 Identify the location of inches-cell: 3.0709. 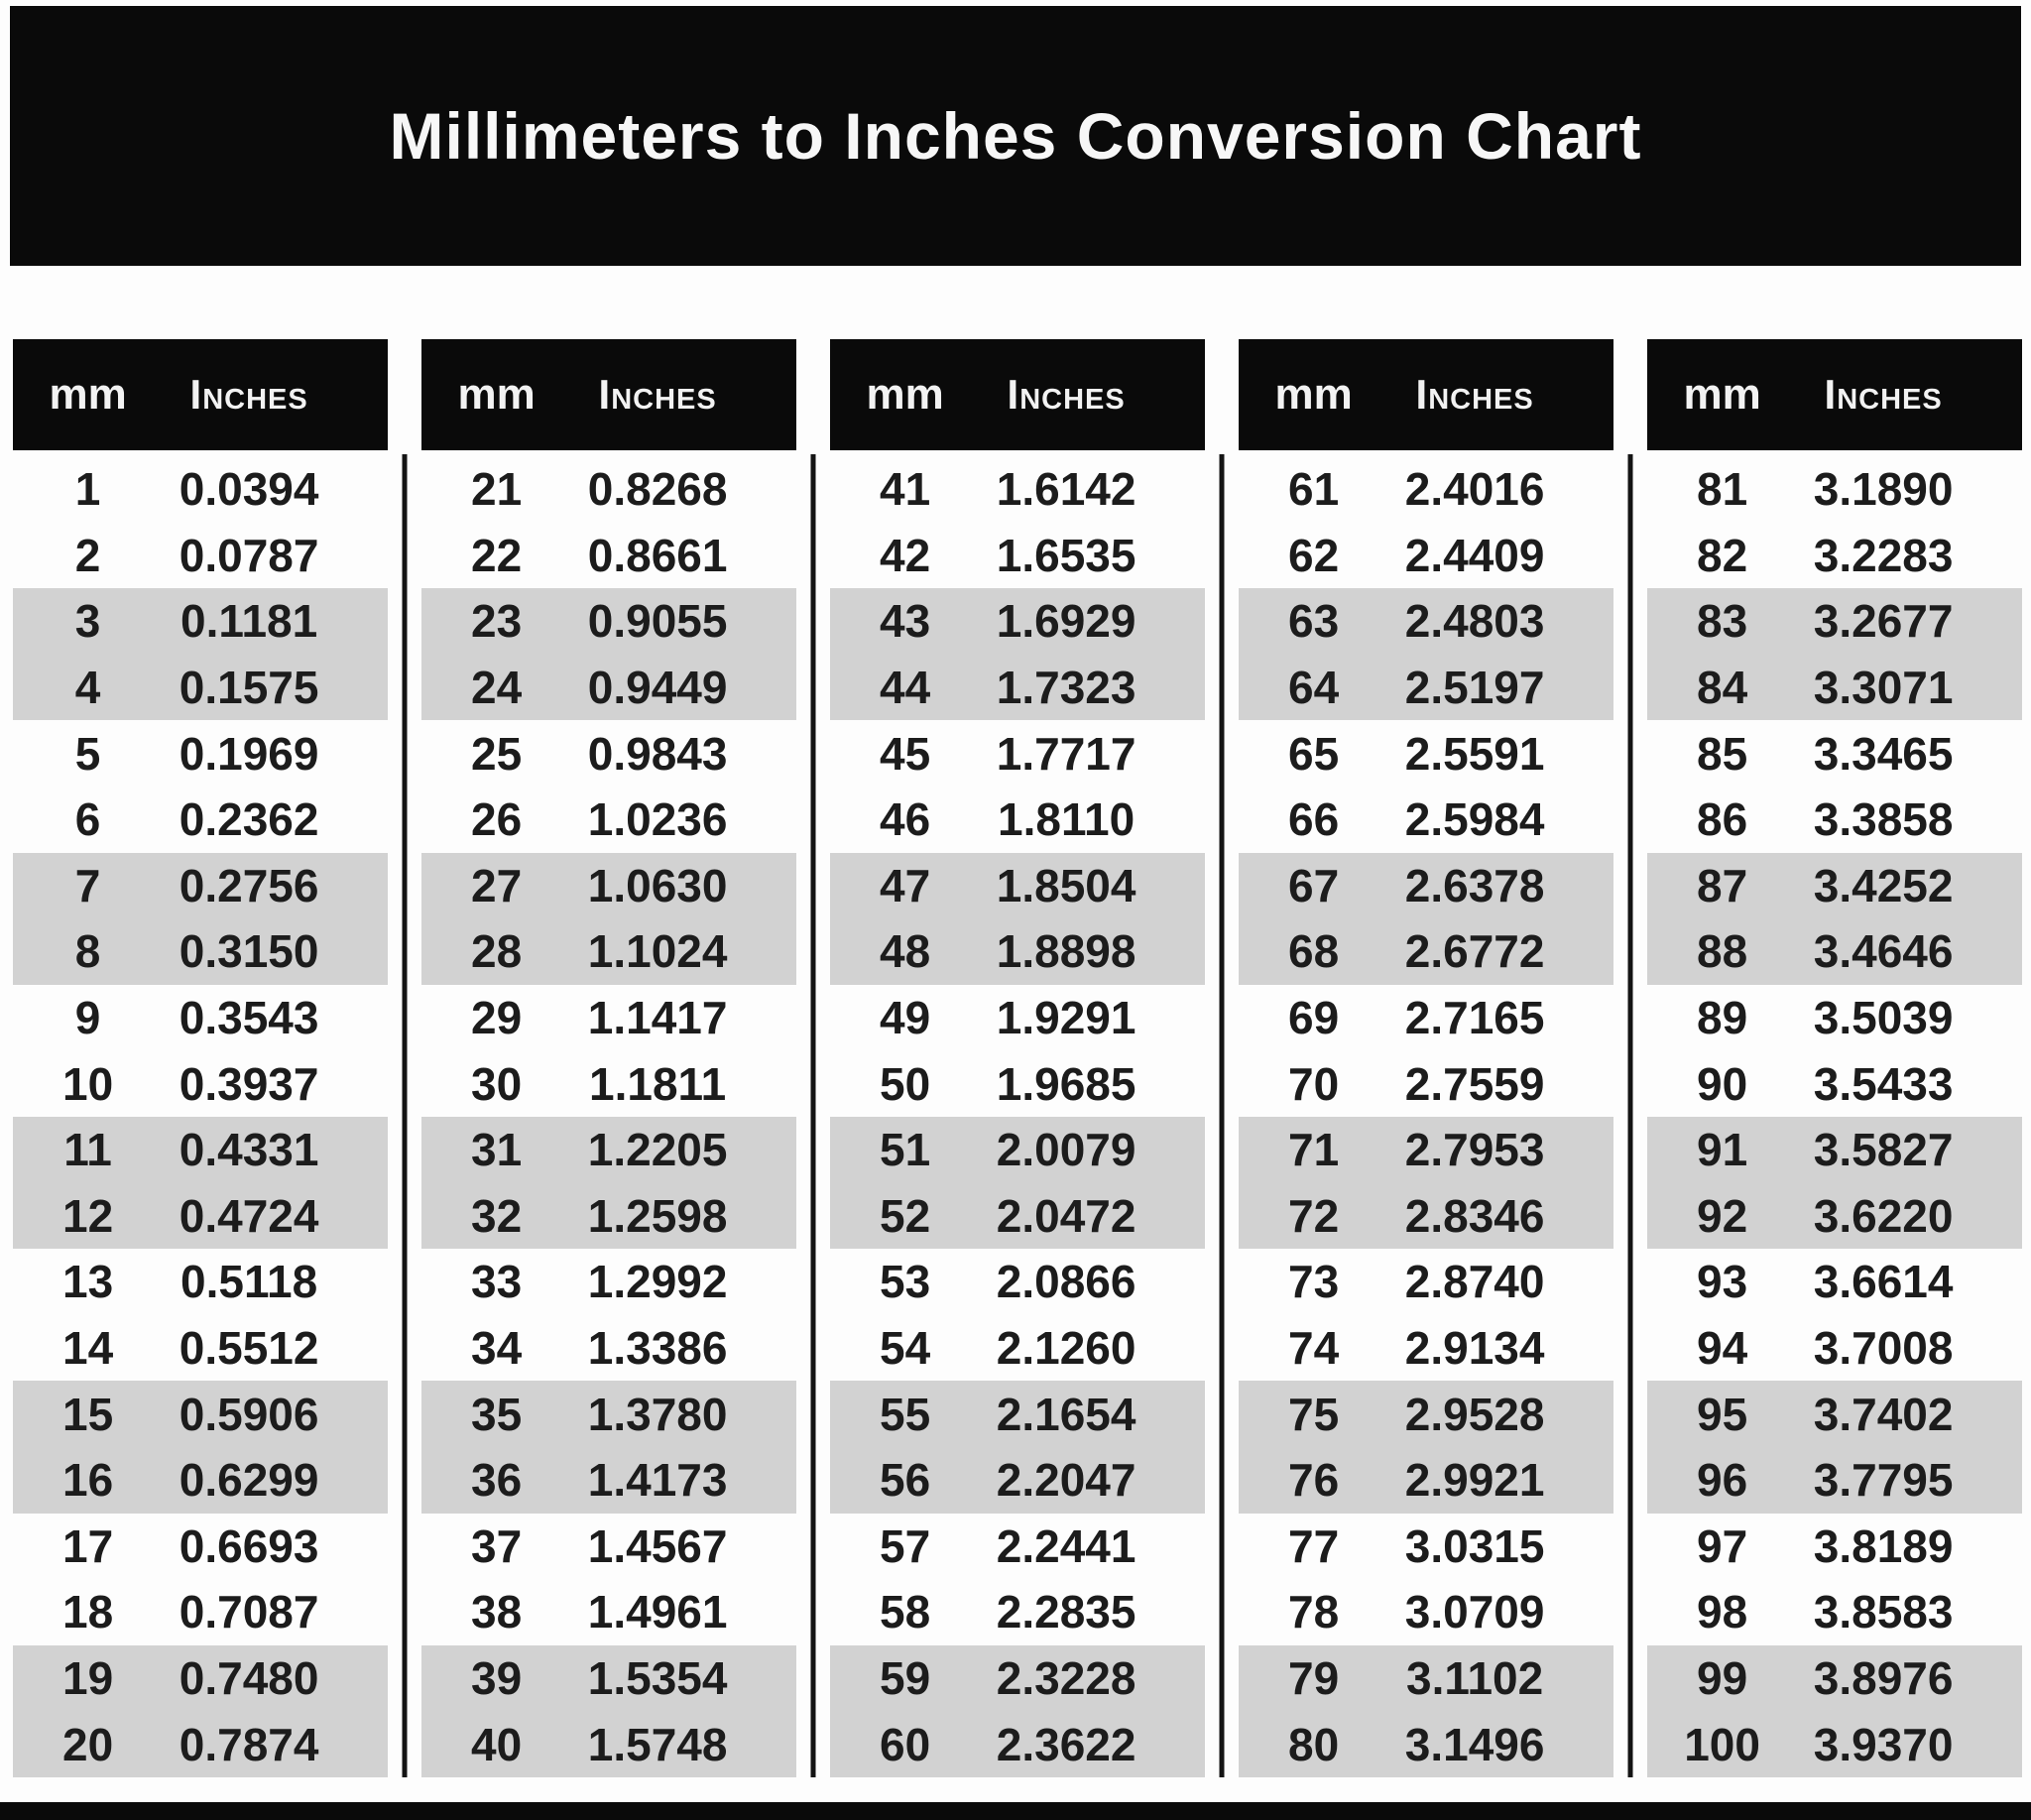
(1474, 1612).